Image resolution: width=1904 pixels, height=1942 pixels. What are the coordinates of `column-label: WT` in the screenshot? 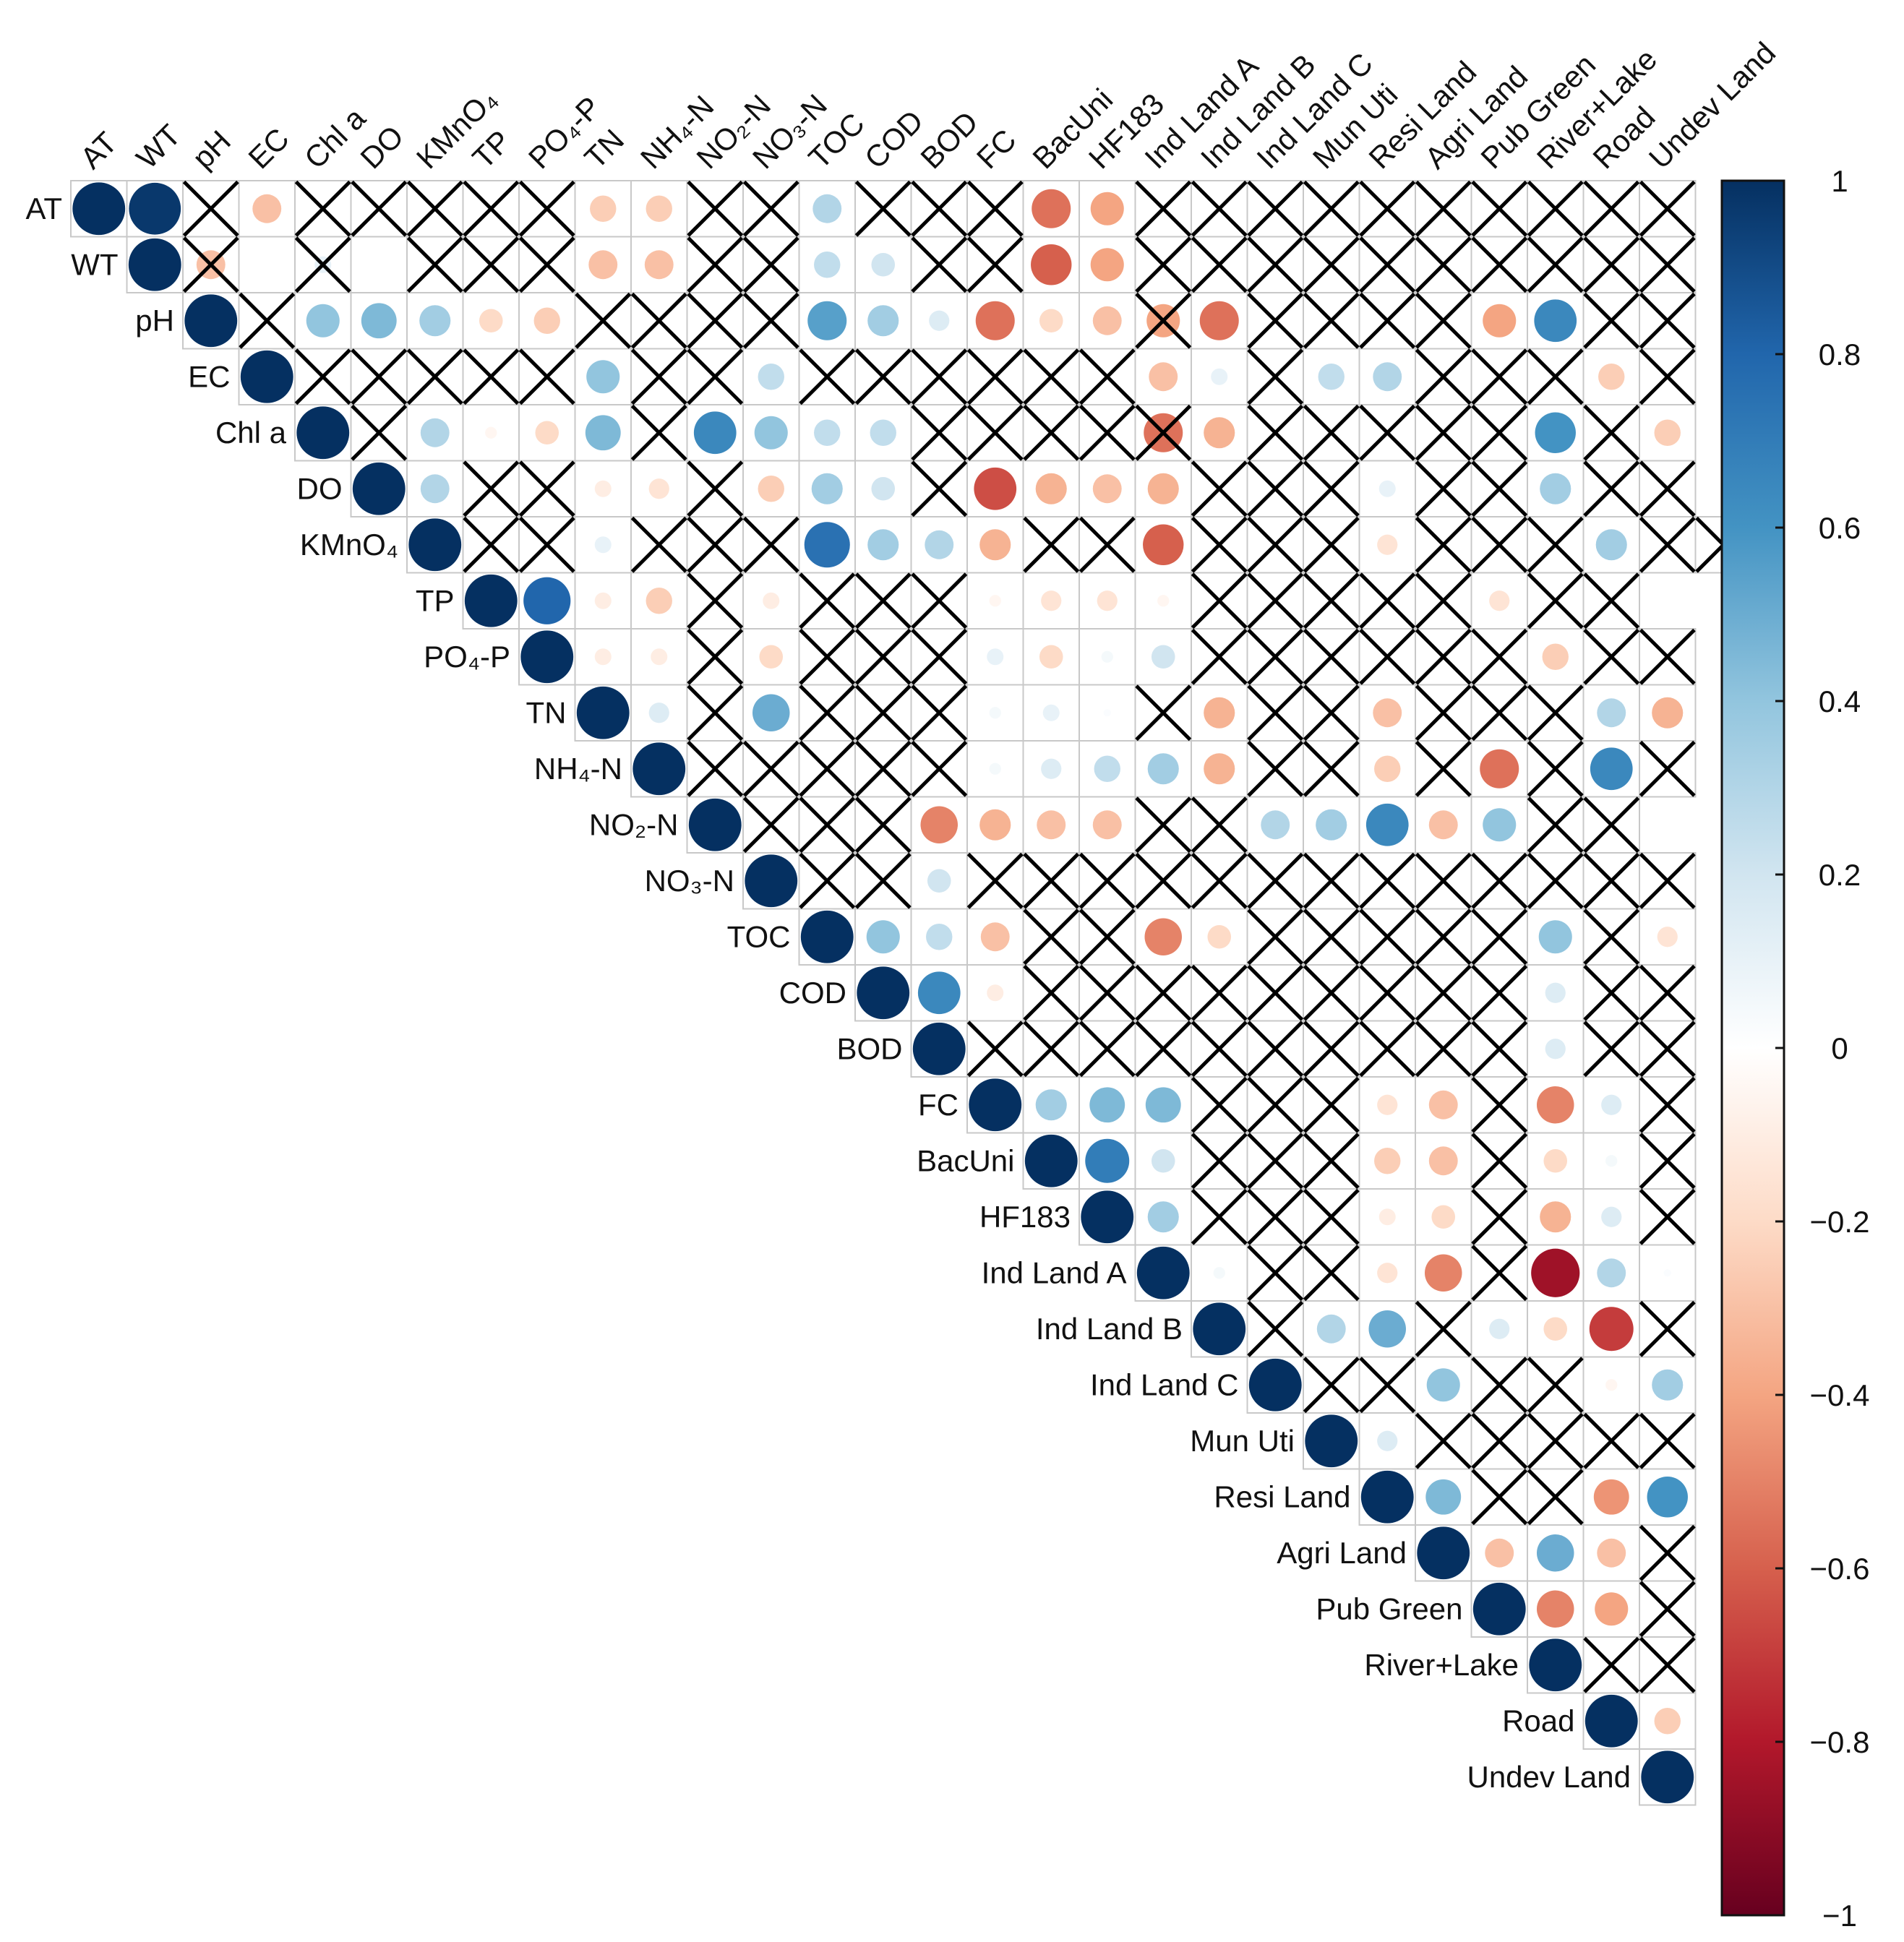 It's located at (157, 146).